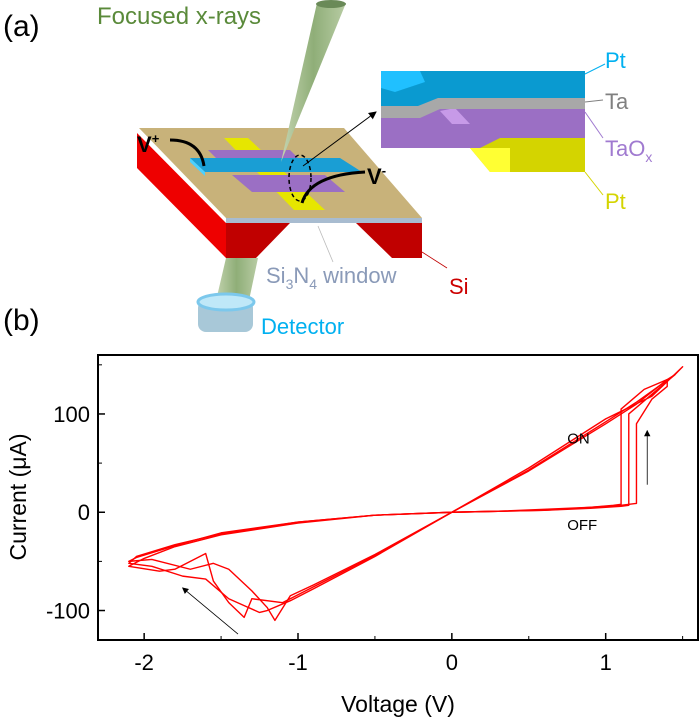 This screenshot has height=721, width=700. Describe the element at coordinates (197, 167) in the screenshot. I see `top-electrode-end` at that location.